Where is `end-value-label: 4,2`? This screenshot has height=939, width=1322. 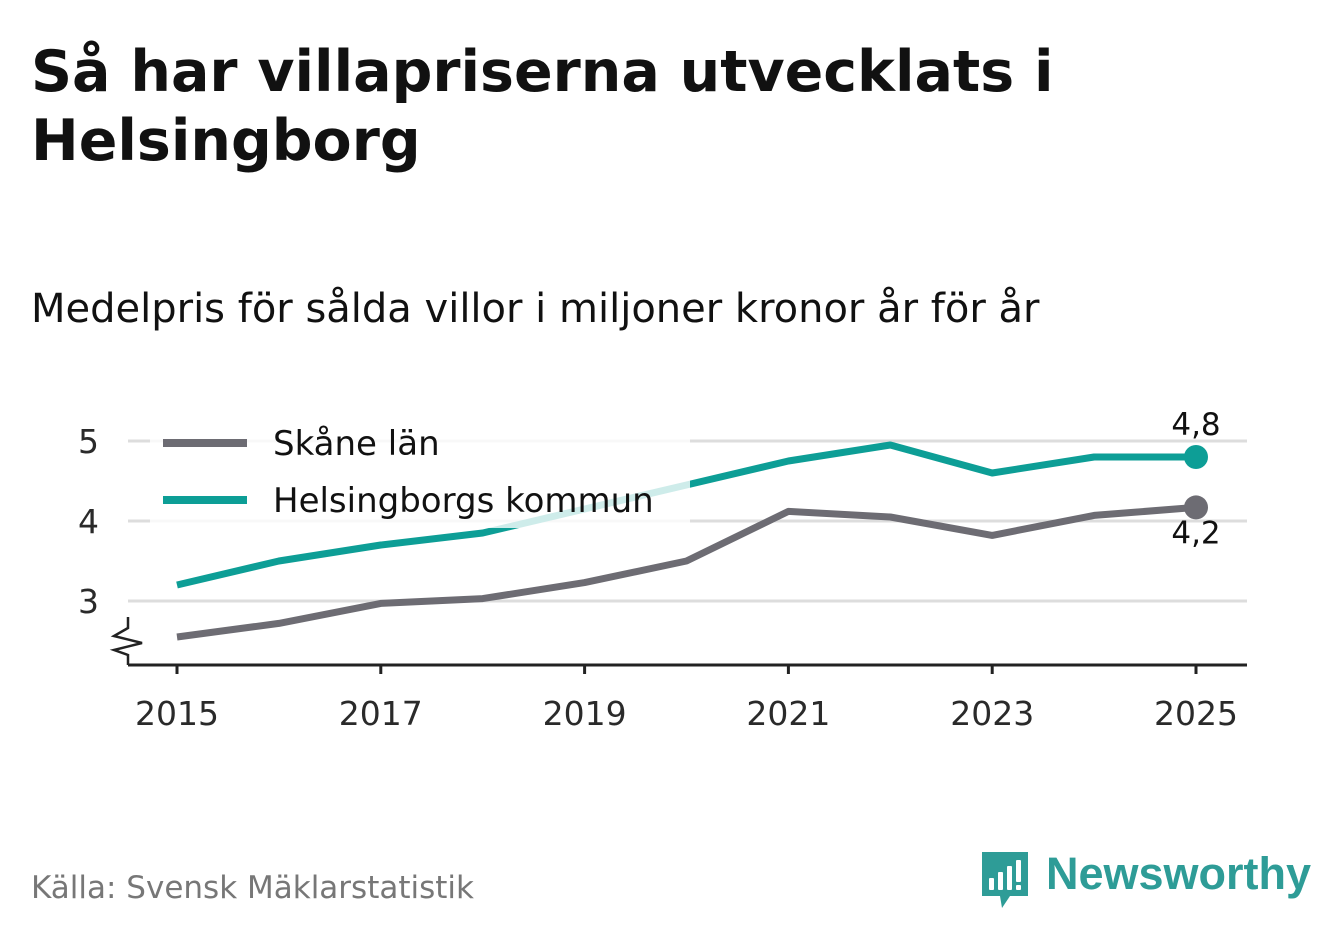
end-value-label: 4,2 is located at coordinates (1195, 533).